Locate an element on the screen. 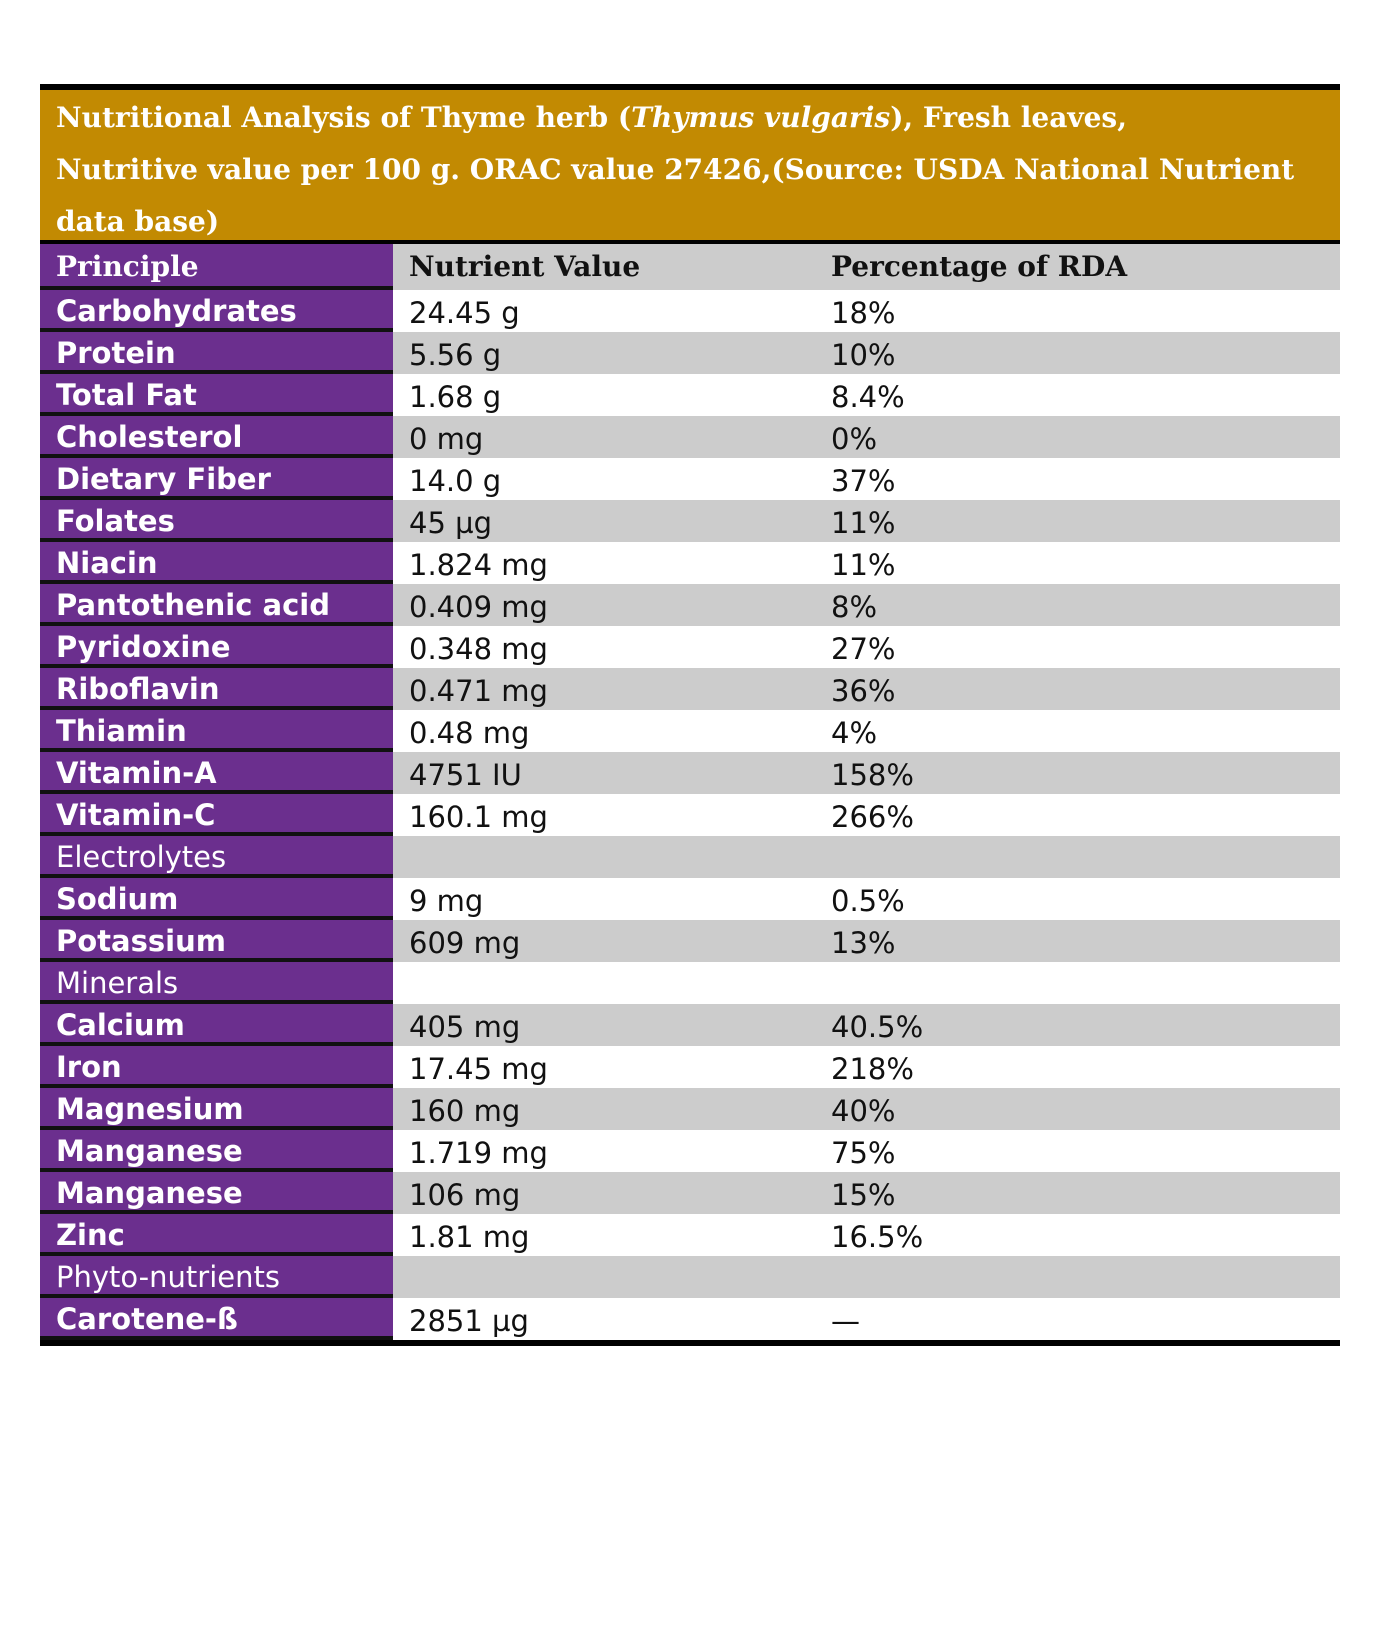  rda-percentage-cell: 27% is located at coordinates (1077, 647).